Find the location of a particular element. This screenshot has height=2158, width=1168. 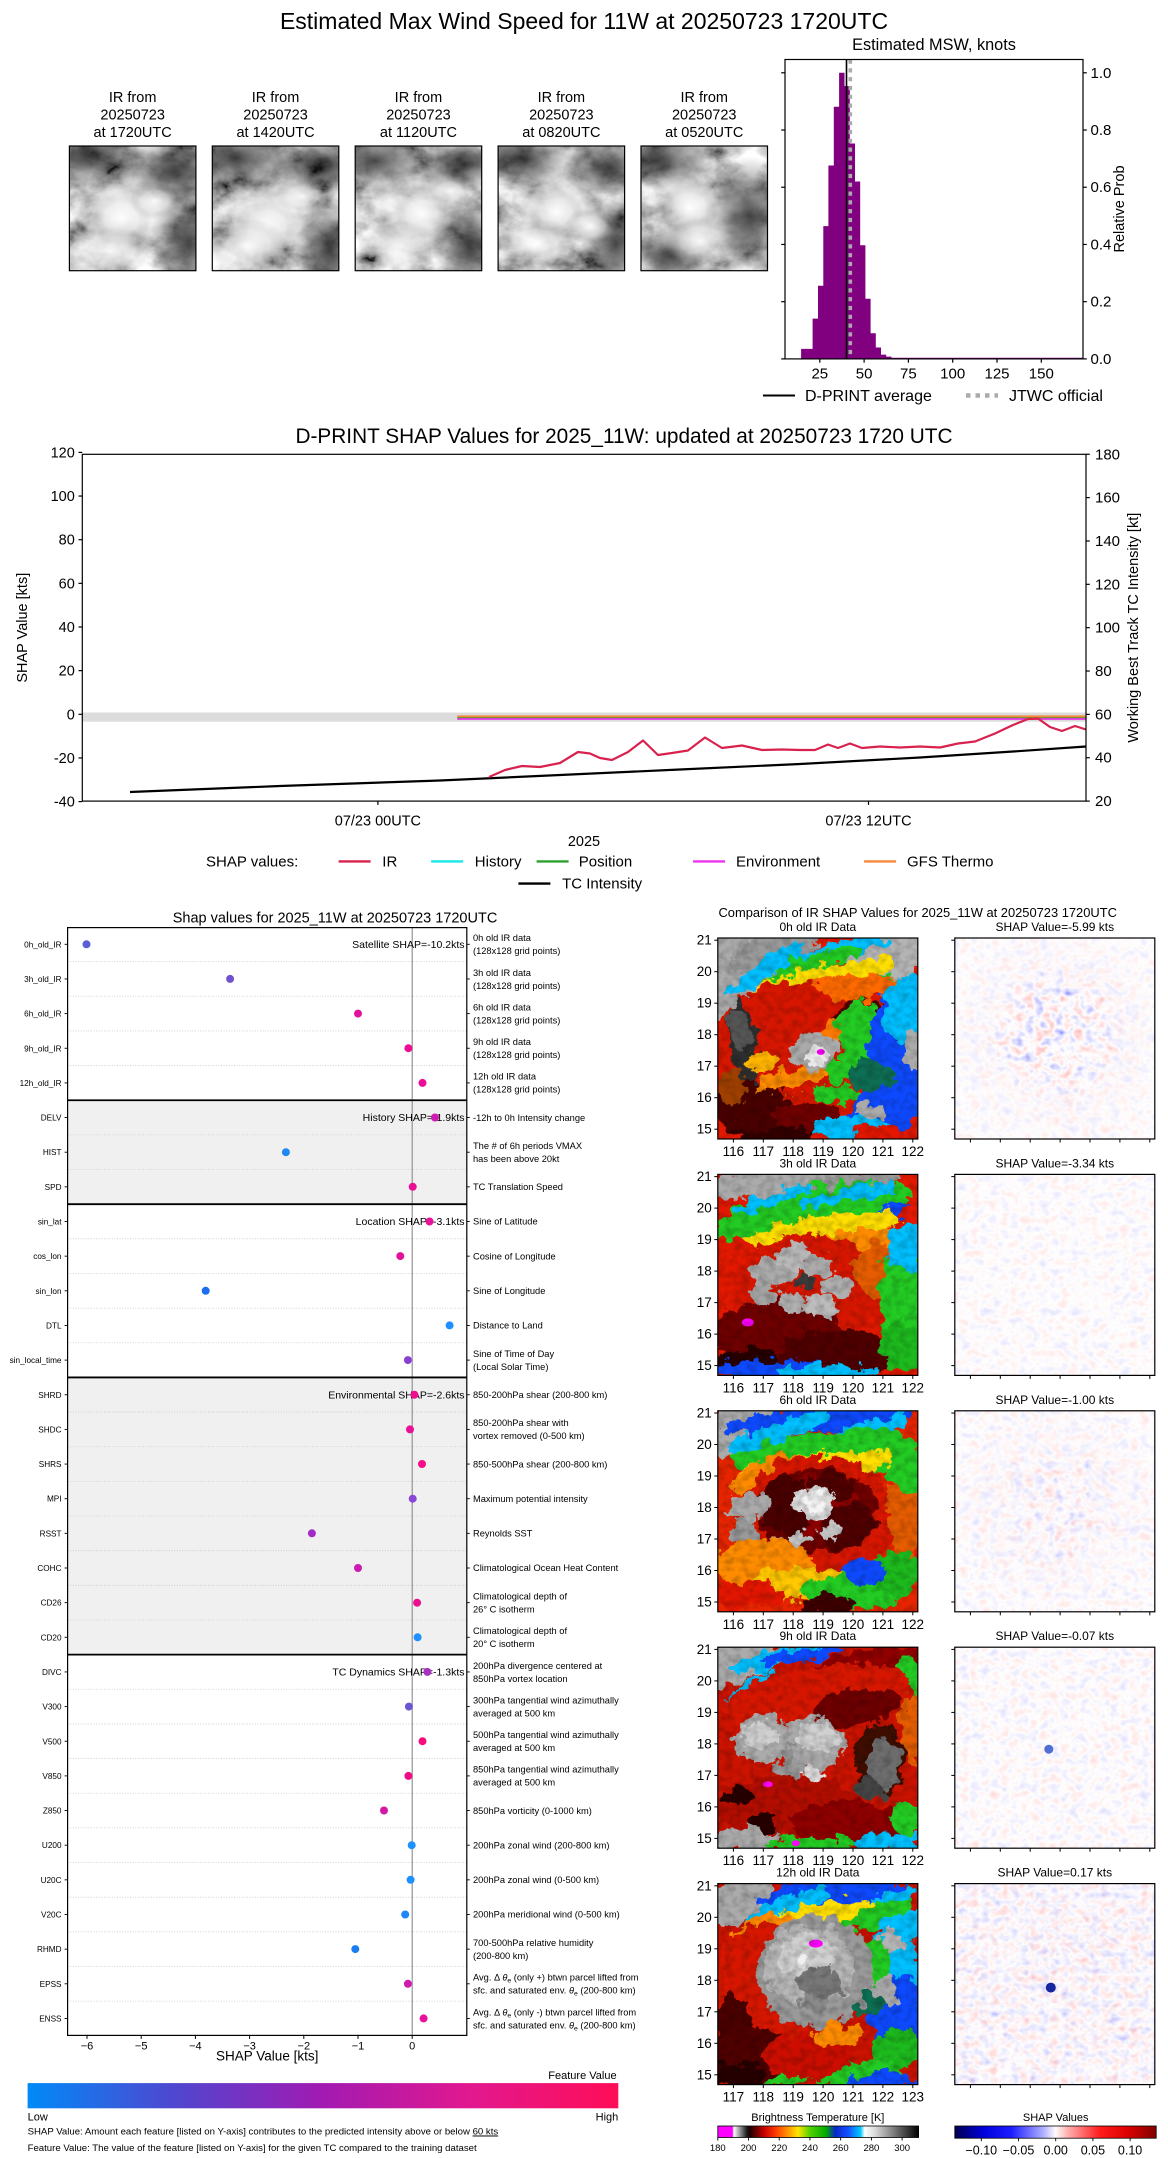

svg-text: 1.0 is located at coordinates (1101, 73).